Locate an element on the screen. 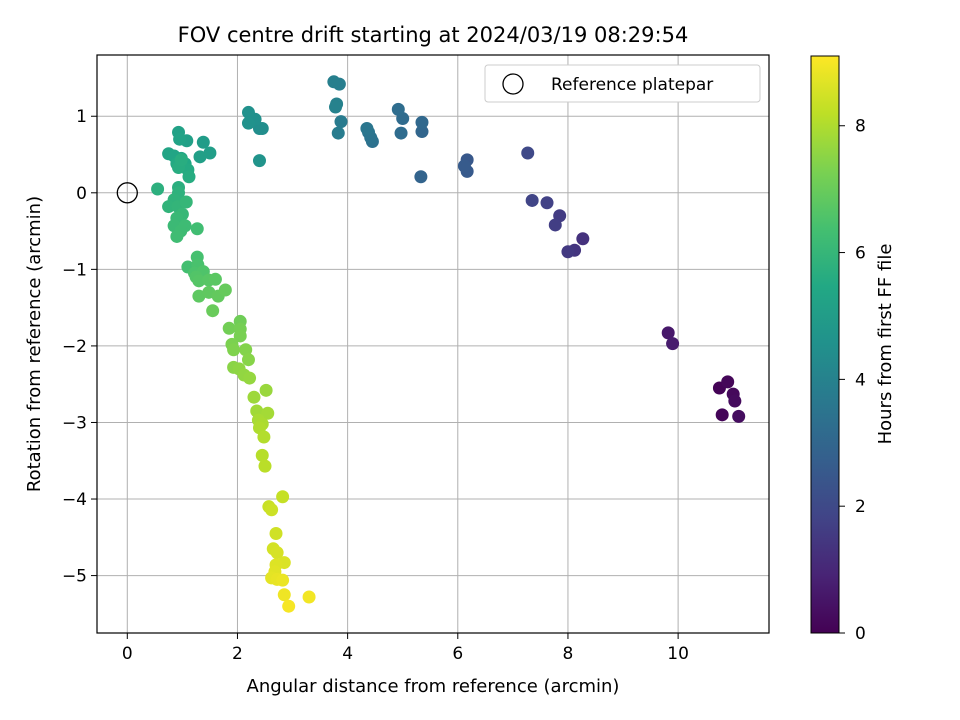 The width and height of the screenshot is (960, 720). x-tick-label: 6 is located at coordinates (457, 654).